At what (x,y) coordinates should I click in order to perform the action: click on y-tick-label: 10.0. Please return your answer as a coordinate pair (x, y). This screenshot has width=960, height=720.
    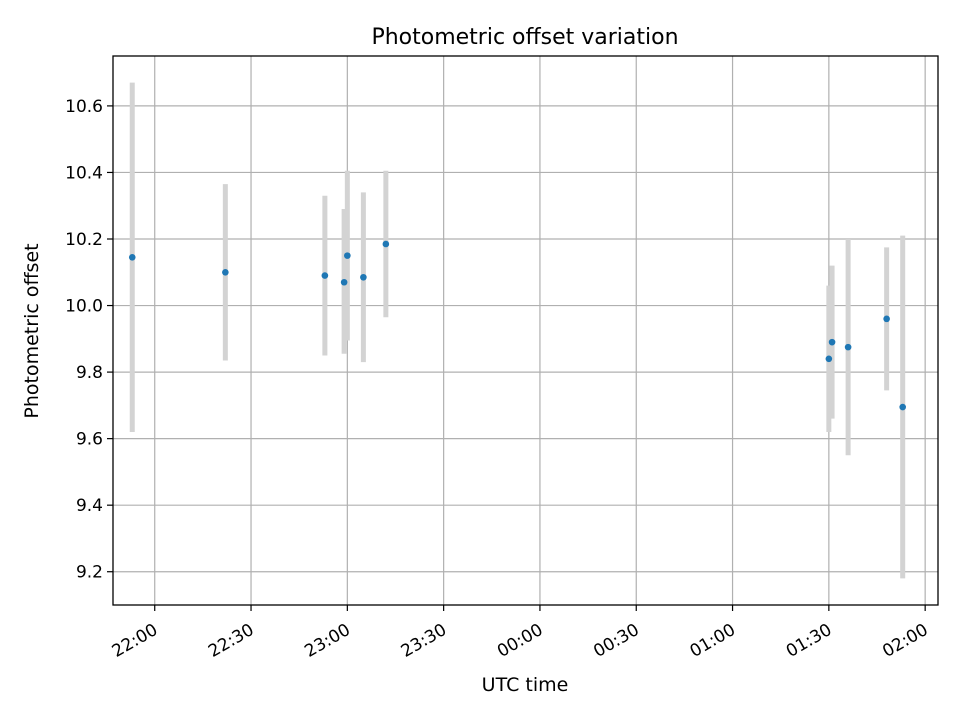
    Looking at the image, I should click on (84, 307).